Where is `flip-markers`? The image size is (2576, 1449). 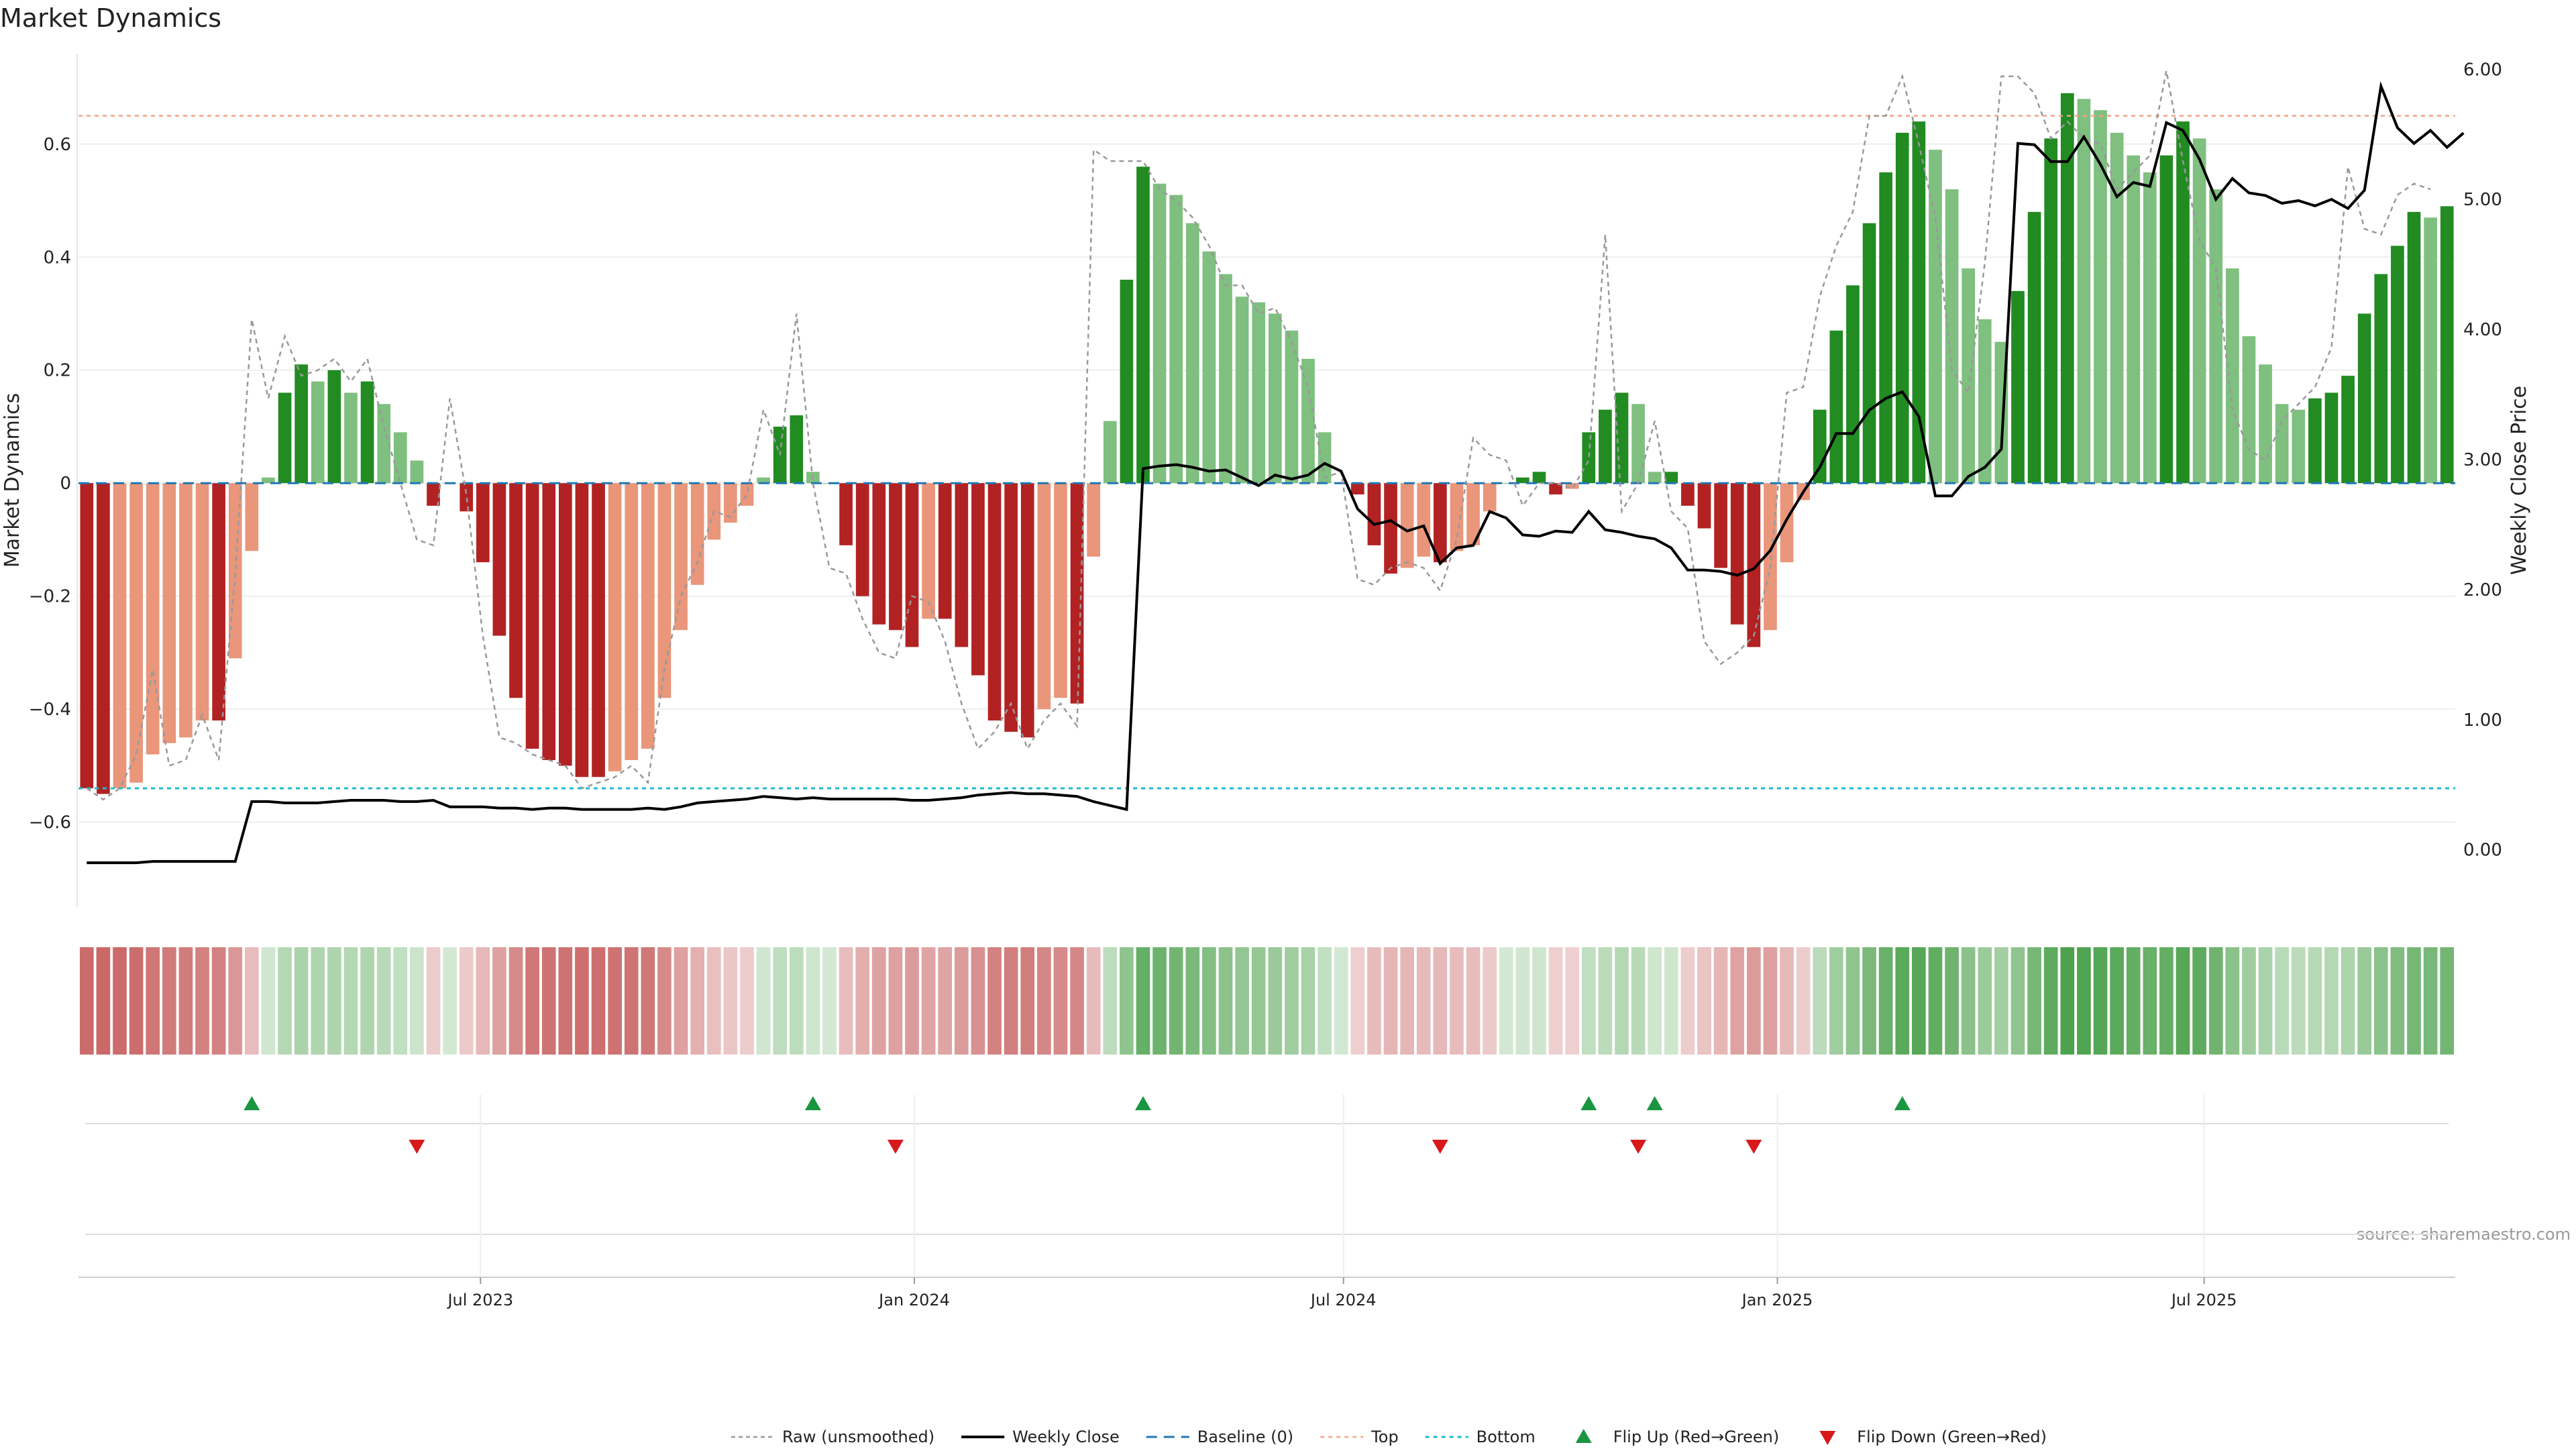
flip-markers is located at coordinates (1077, 1125).